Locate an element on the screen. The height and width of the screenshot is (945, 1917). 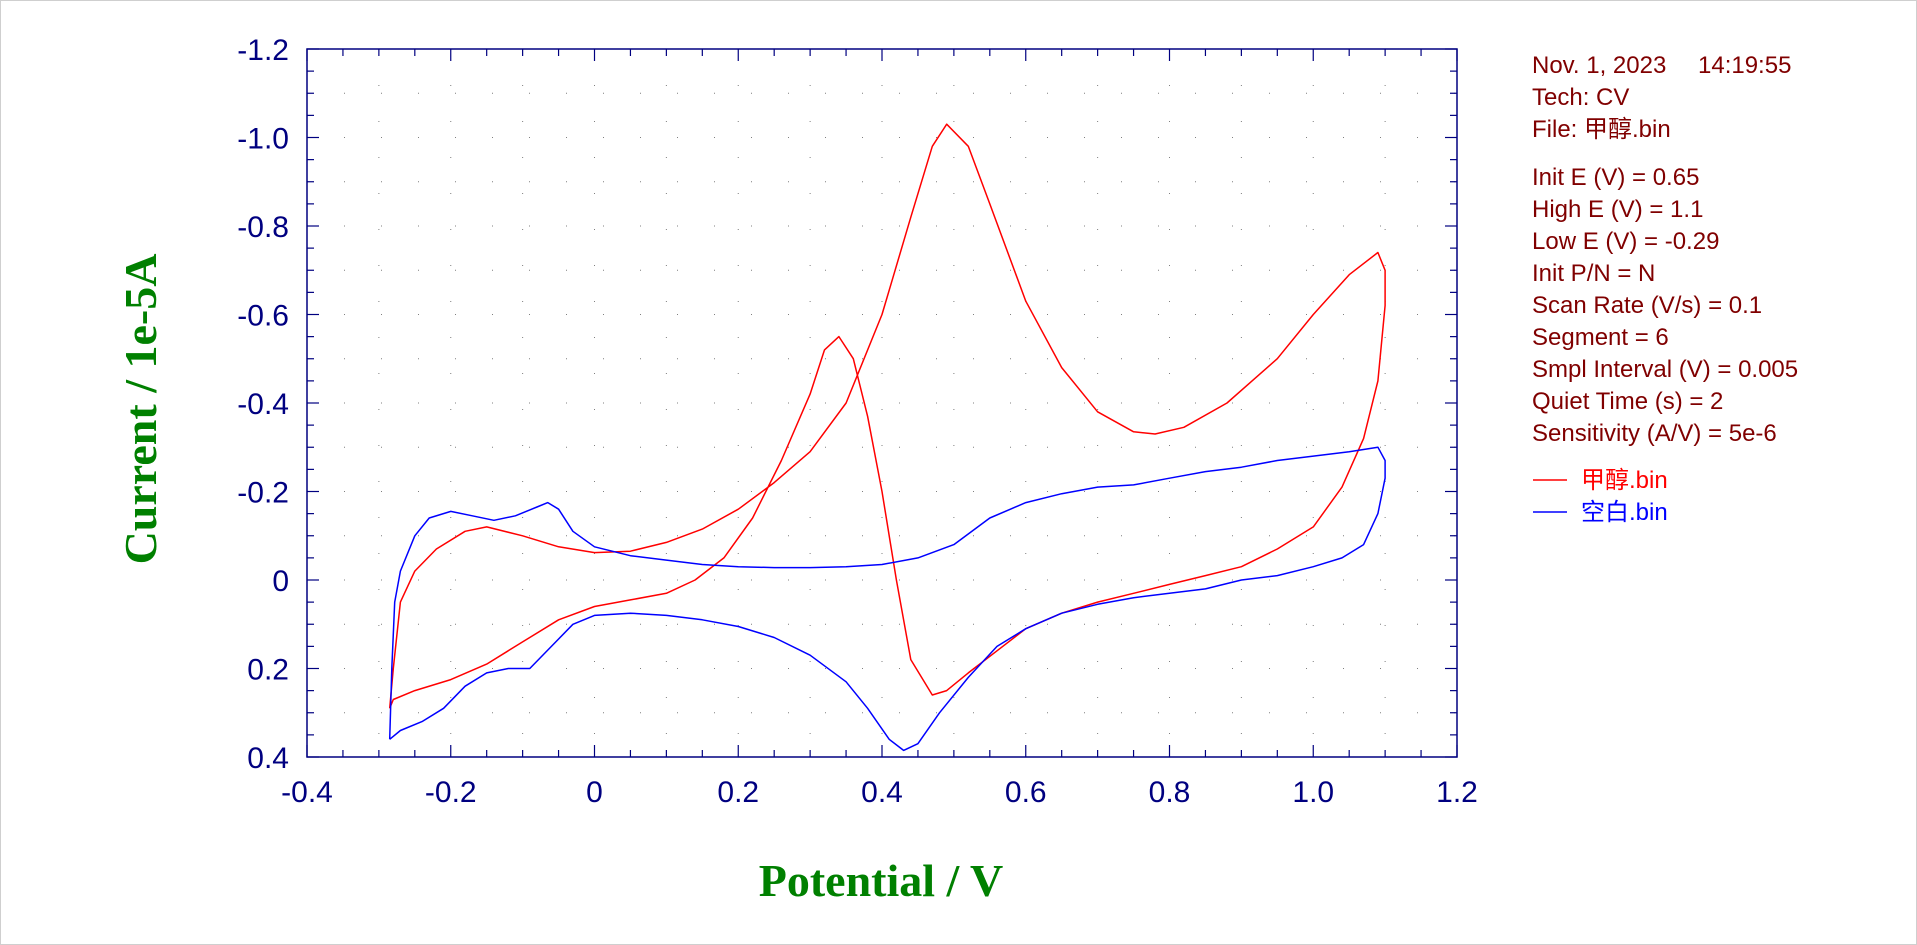
x-tick-label: -0.4 is located at coordinates (307, 792).